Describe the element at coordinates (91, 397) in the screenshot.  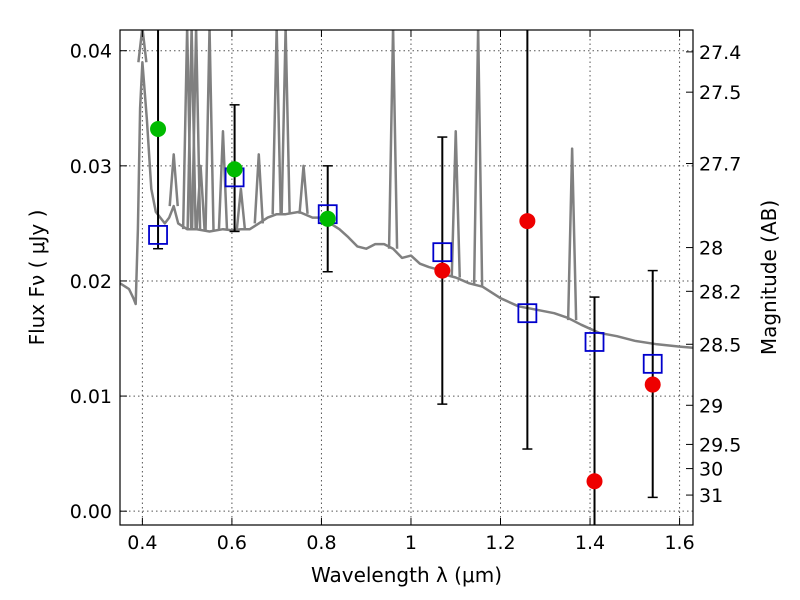
I see `y-tick-label: 0.01` at that location.